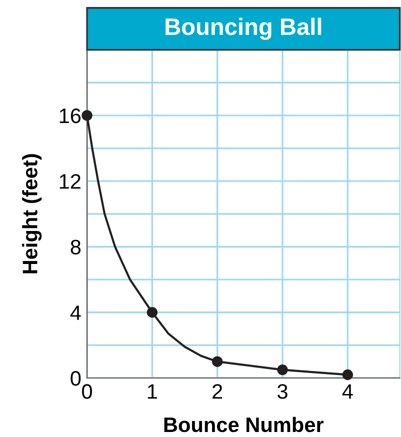  I want to click on x-tick-label: 3, so click(283, 391).